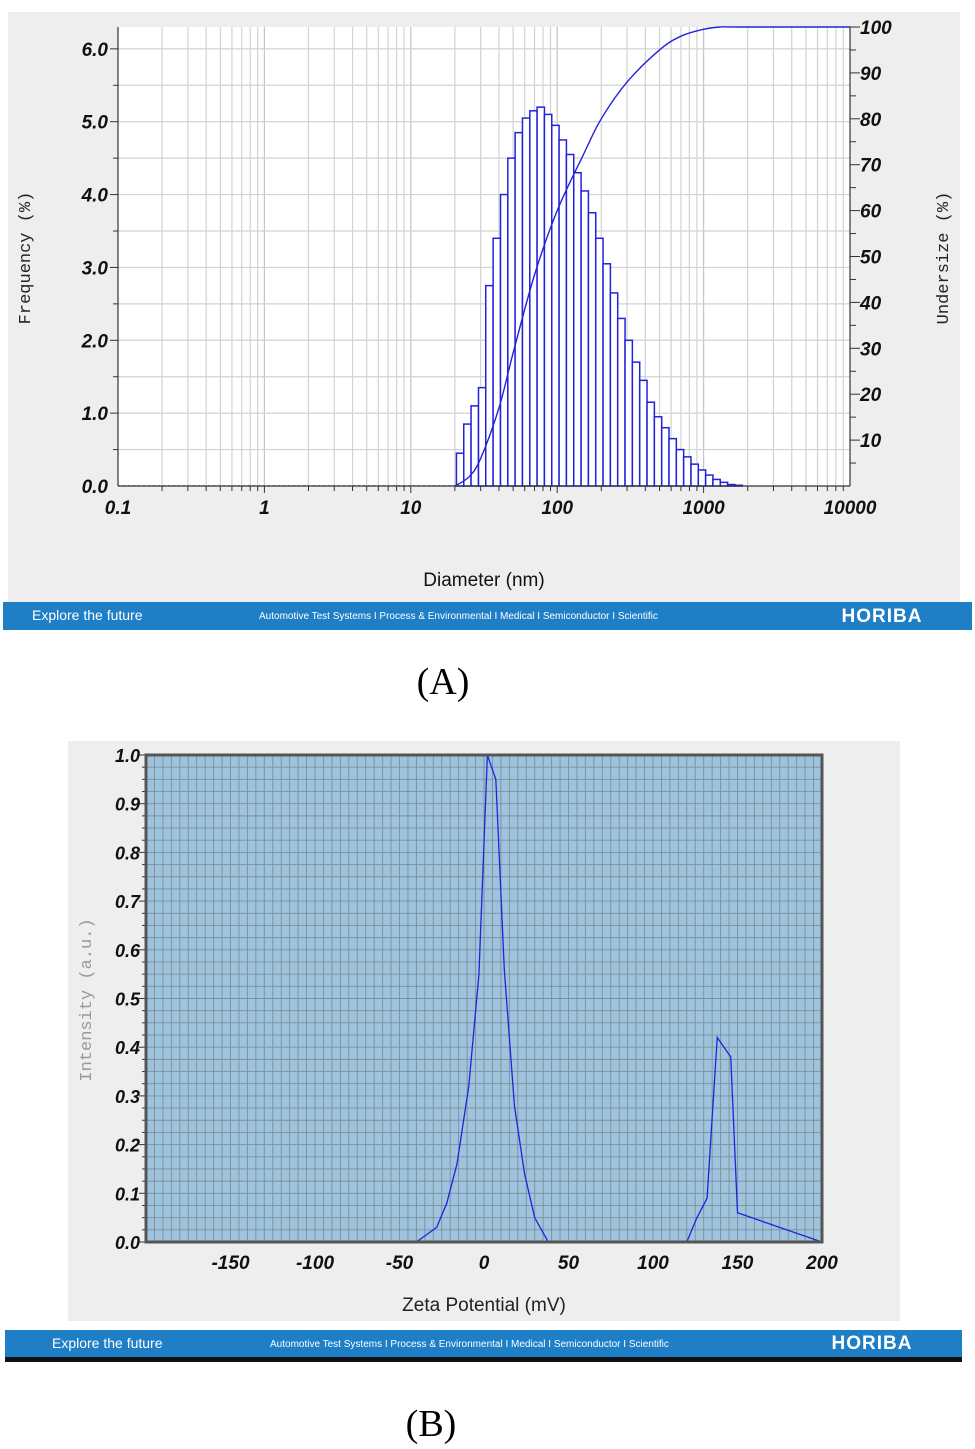 The image size is (975, 1449). I want to click on y-tick-label: 0.3, so click(127, 1097).